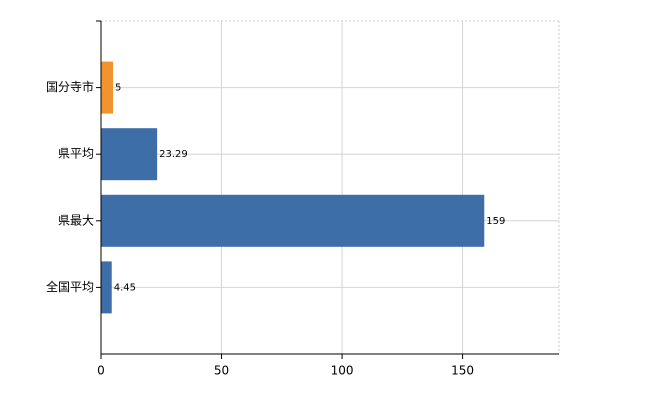  I want to click on y-tick-label: 県平均, so click(76, 154).